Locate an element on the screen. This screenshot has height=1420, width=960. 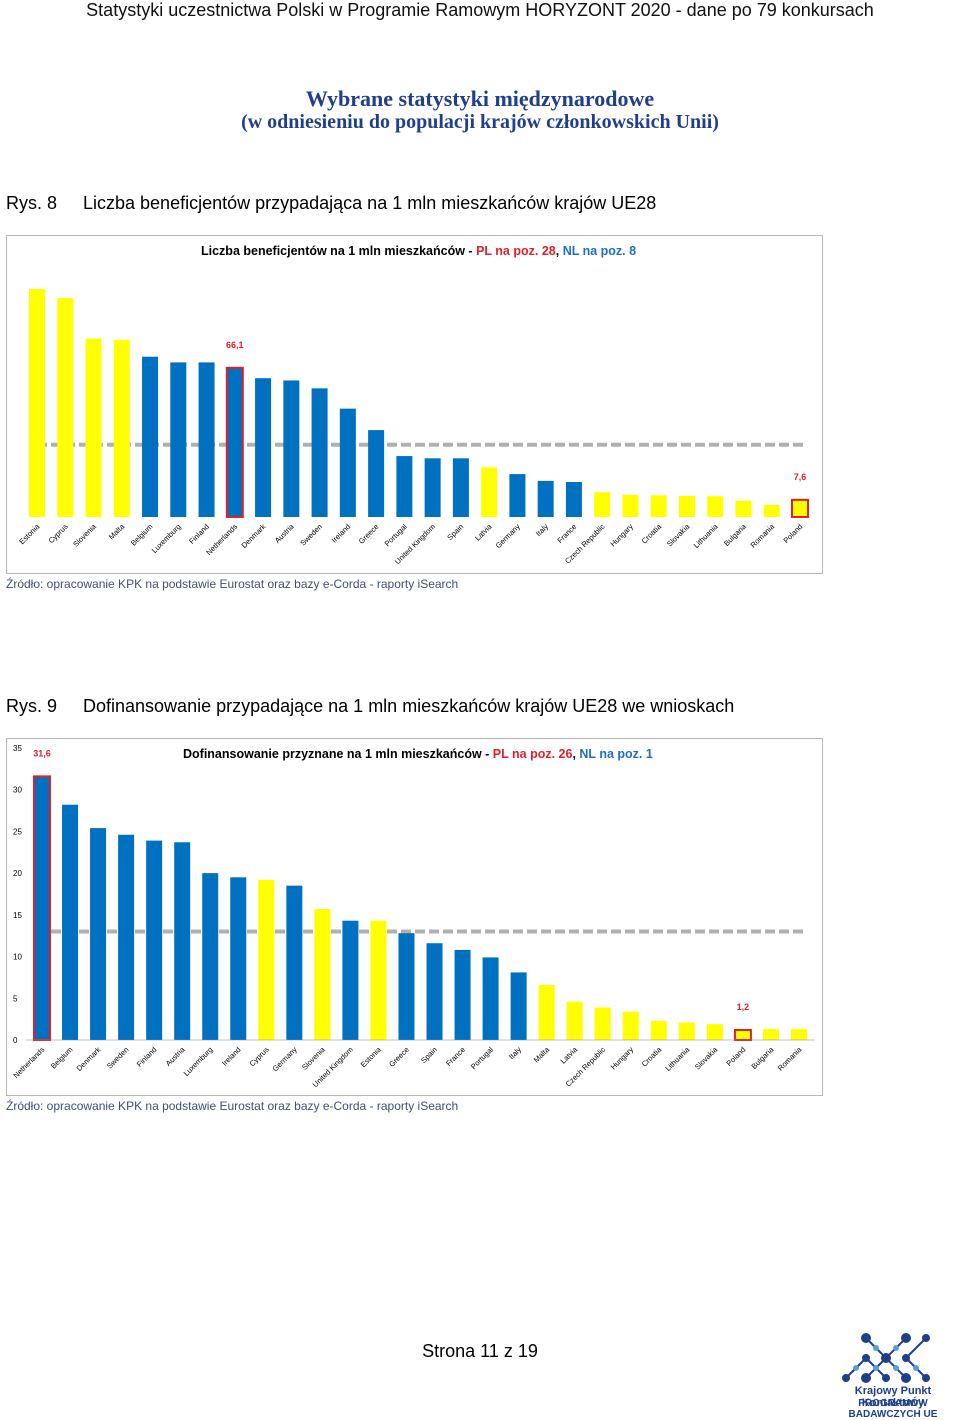
figure-label-9: Rys. 9 is located at coordinates (32, 706).